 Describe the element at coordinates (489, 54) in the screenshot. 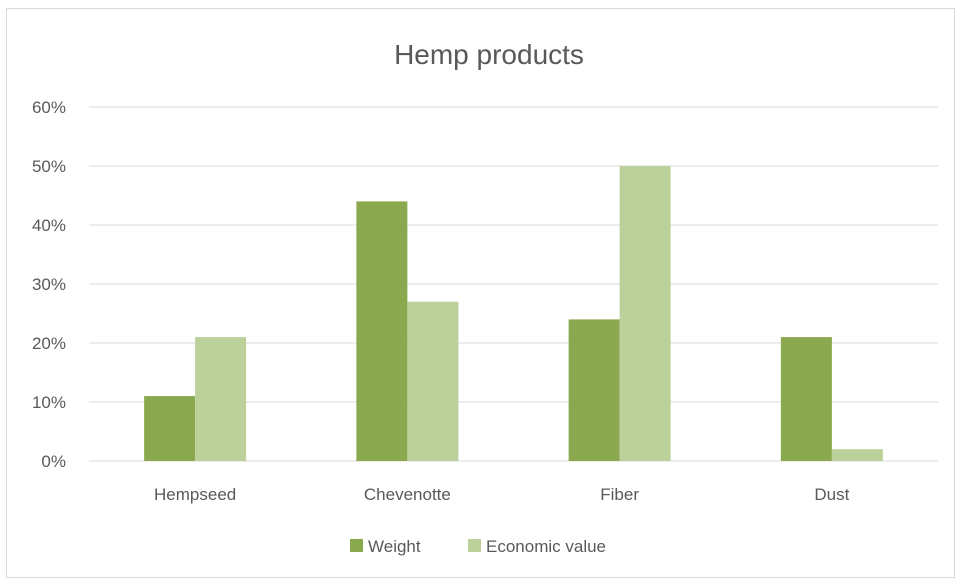

I see `chart-title: Hemp products` at that location.